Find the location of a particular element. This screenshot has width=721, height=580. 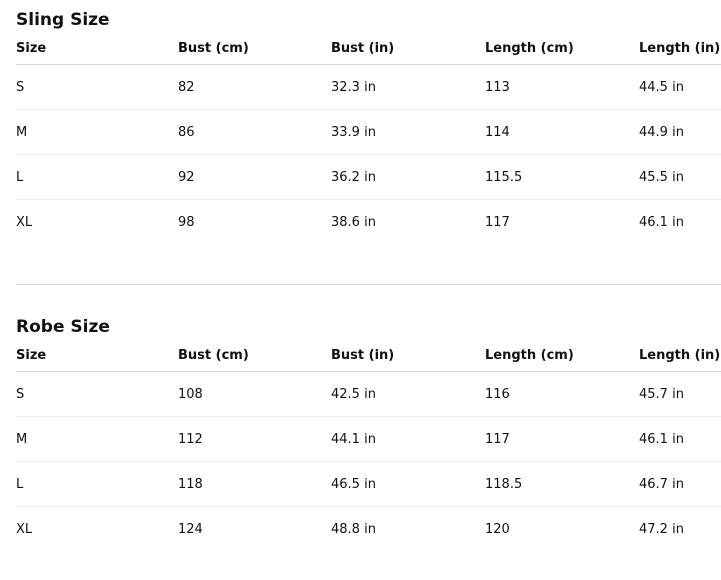

table-cell: 47.2 in is located at coordinates (661, 529).